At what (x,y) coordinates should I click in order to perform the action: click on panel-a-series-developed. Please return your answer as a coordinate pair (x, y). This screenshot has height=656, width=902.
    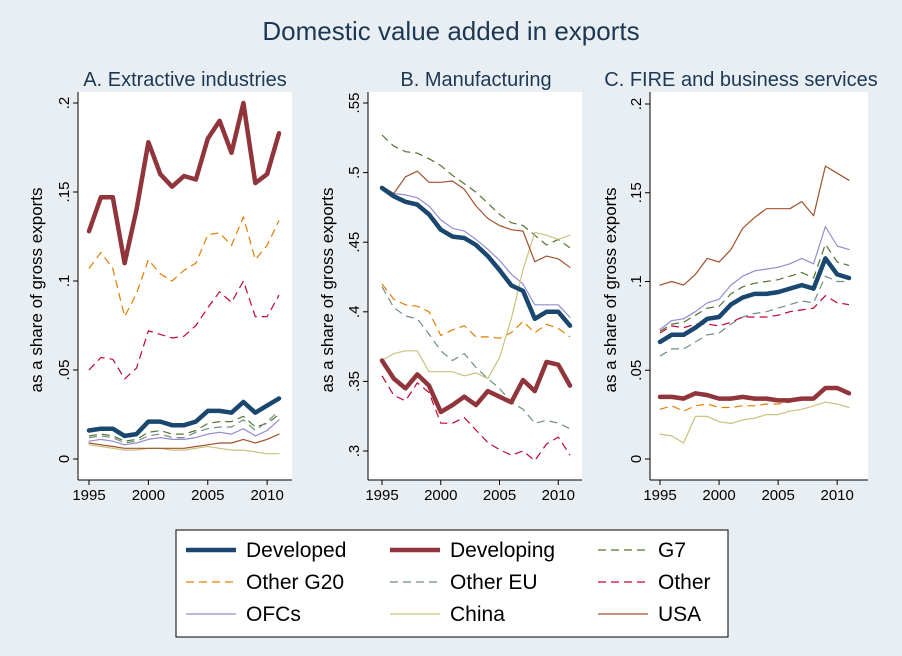
    Looking at the image, I should click on (184, 417).